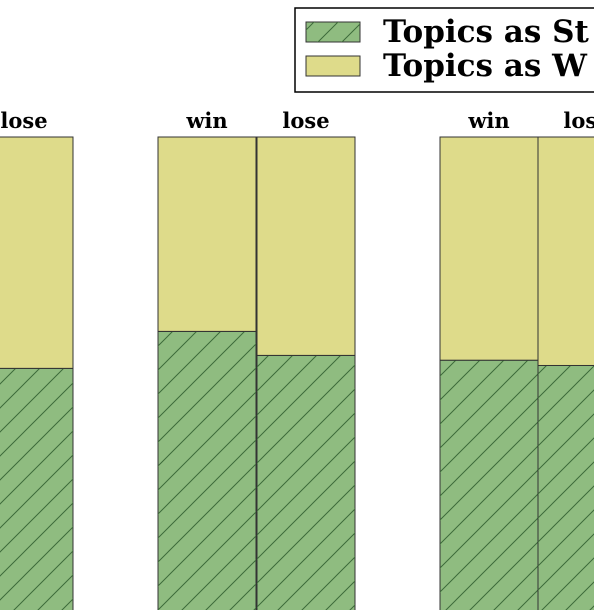 This screenshot has height=610, width=594. Describe the element at coordinates (333, 66) in the screenshot. I see `legend-swatch` at that location.